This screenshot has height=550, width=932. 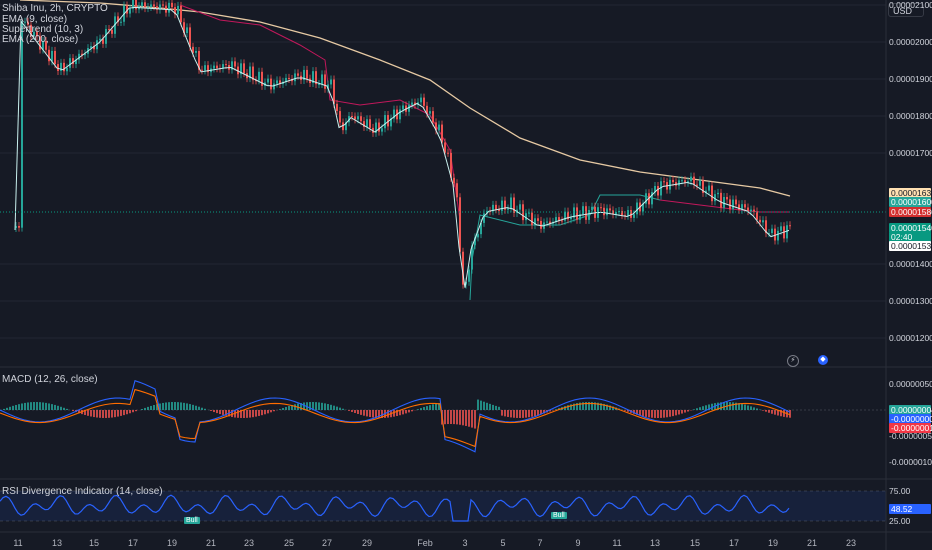 I want to click on macd-pane, so click(x=395, y=416).